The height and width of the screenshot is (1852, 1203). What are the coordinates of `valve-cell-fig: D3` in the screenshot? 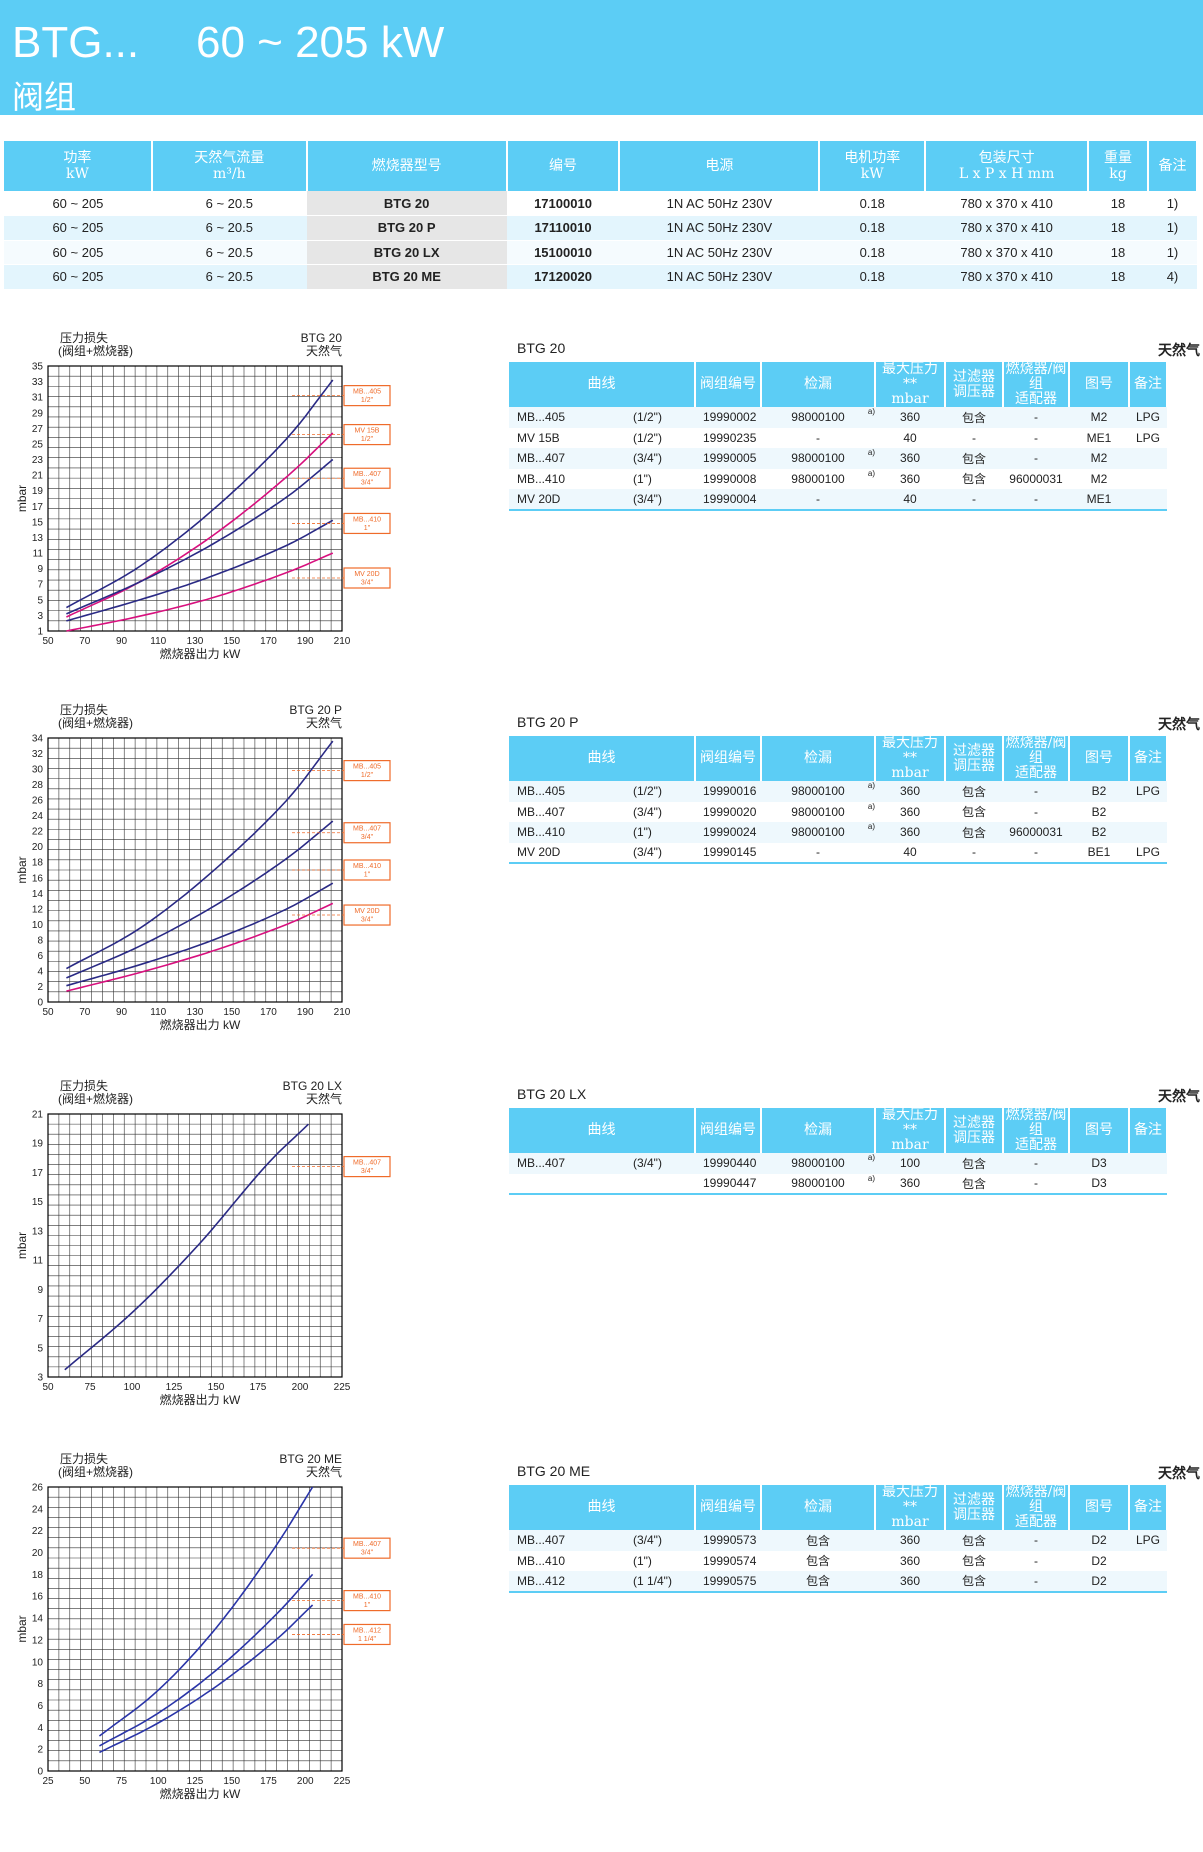 It's located at (1099, 1184).